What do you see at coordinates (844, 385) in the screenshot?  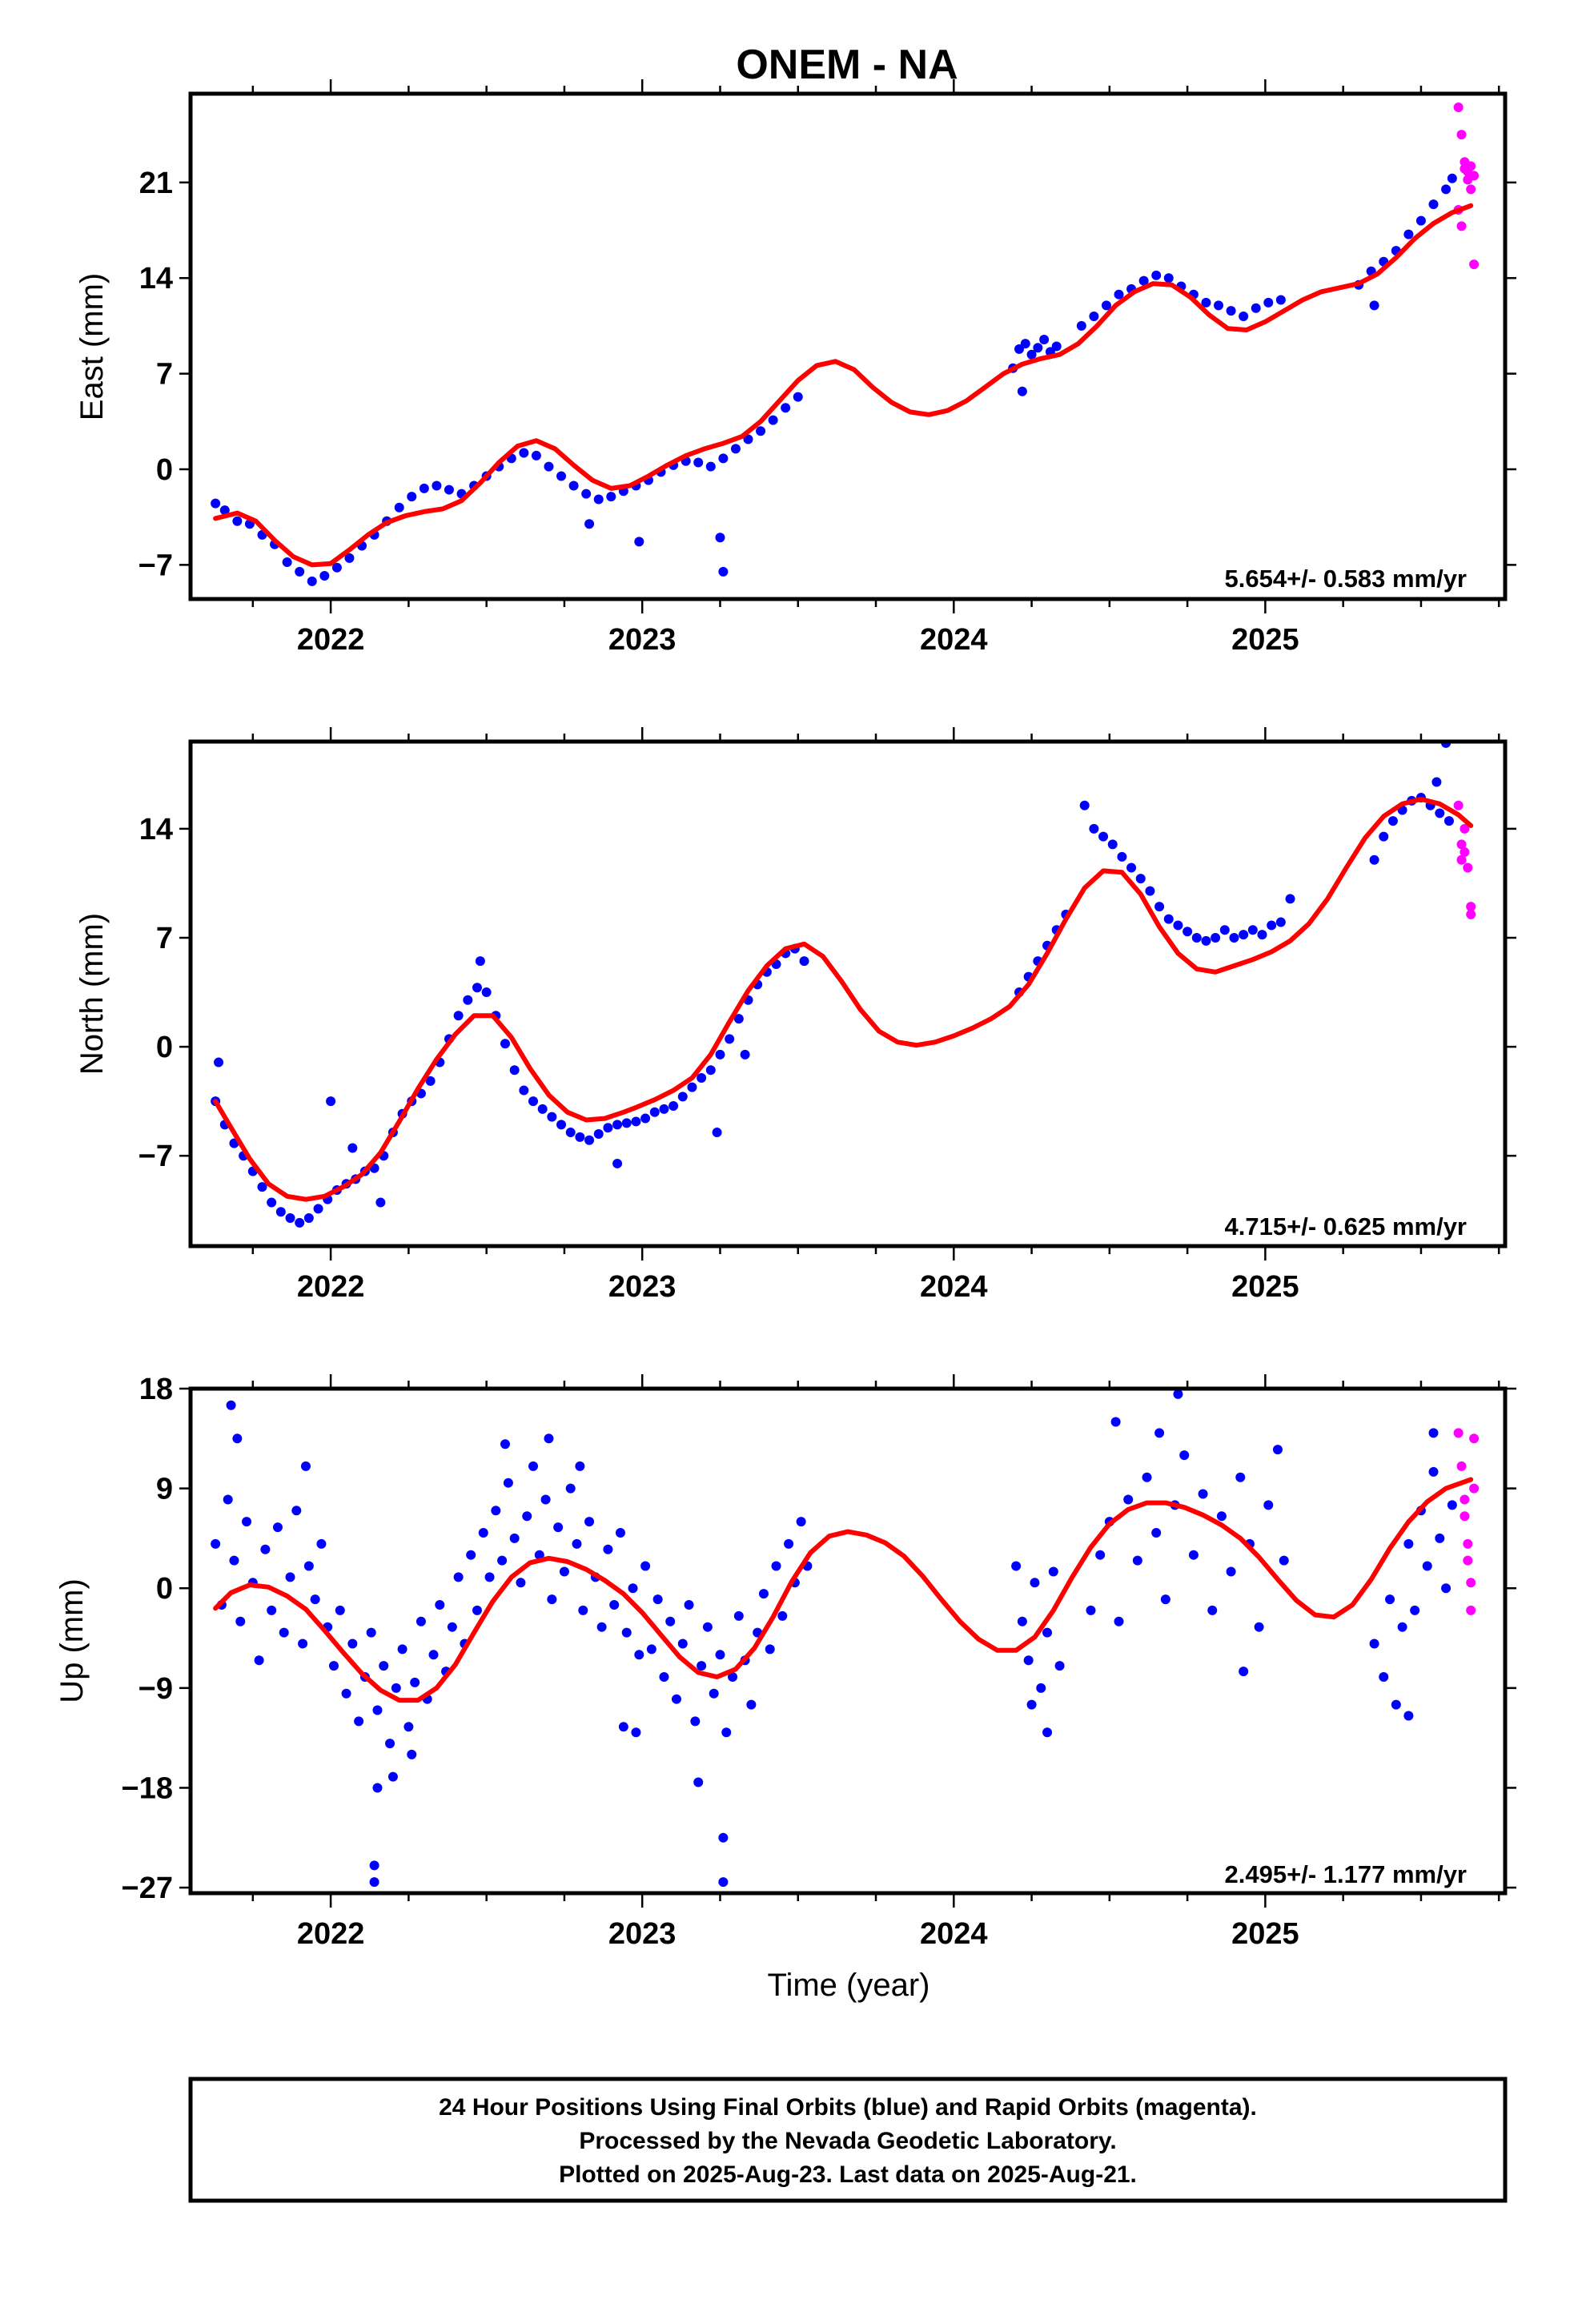 I see `east-model-curve` at bounding box center [844, 385].